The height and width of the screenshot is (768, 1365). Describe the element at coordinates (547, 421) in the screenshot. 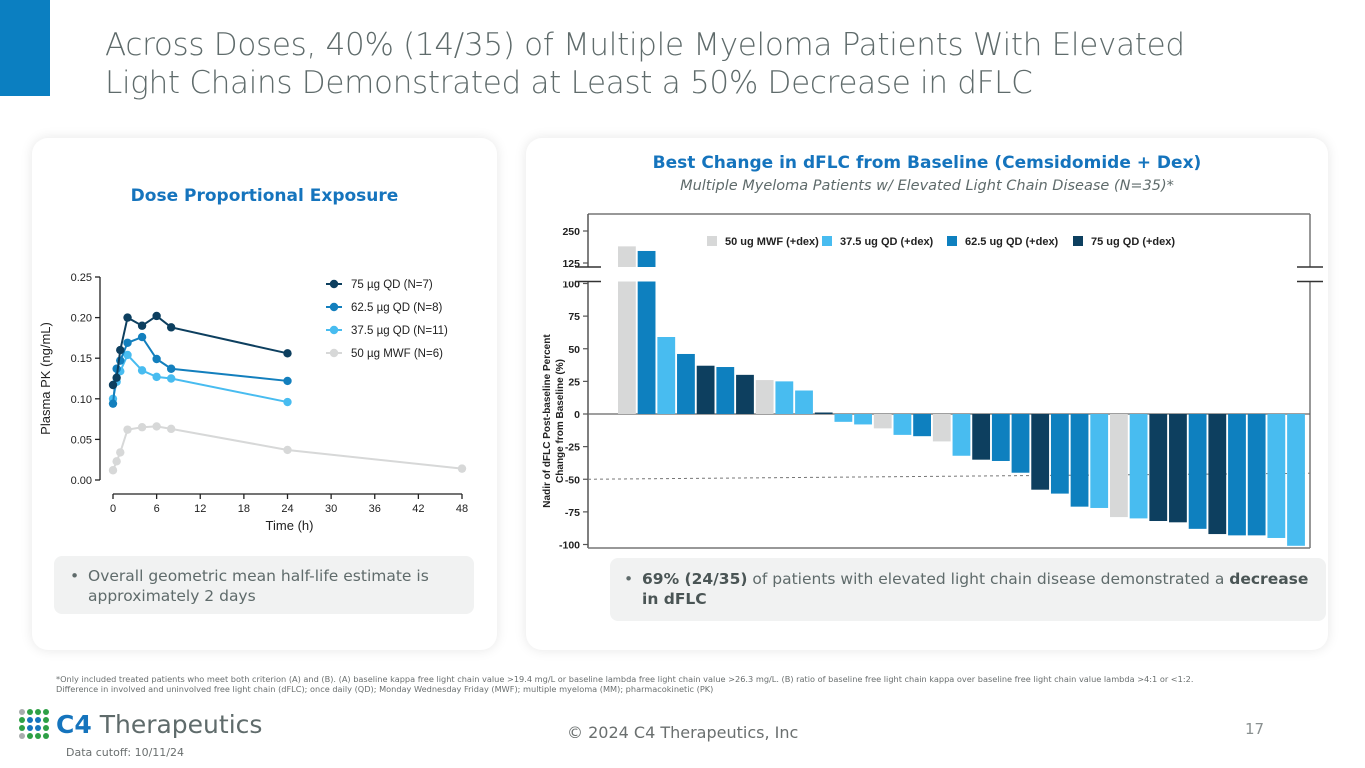

I see `y-axis-label-line: Nadir of dFLC Post-baseline Percent` at that location.